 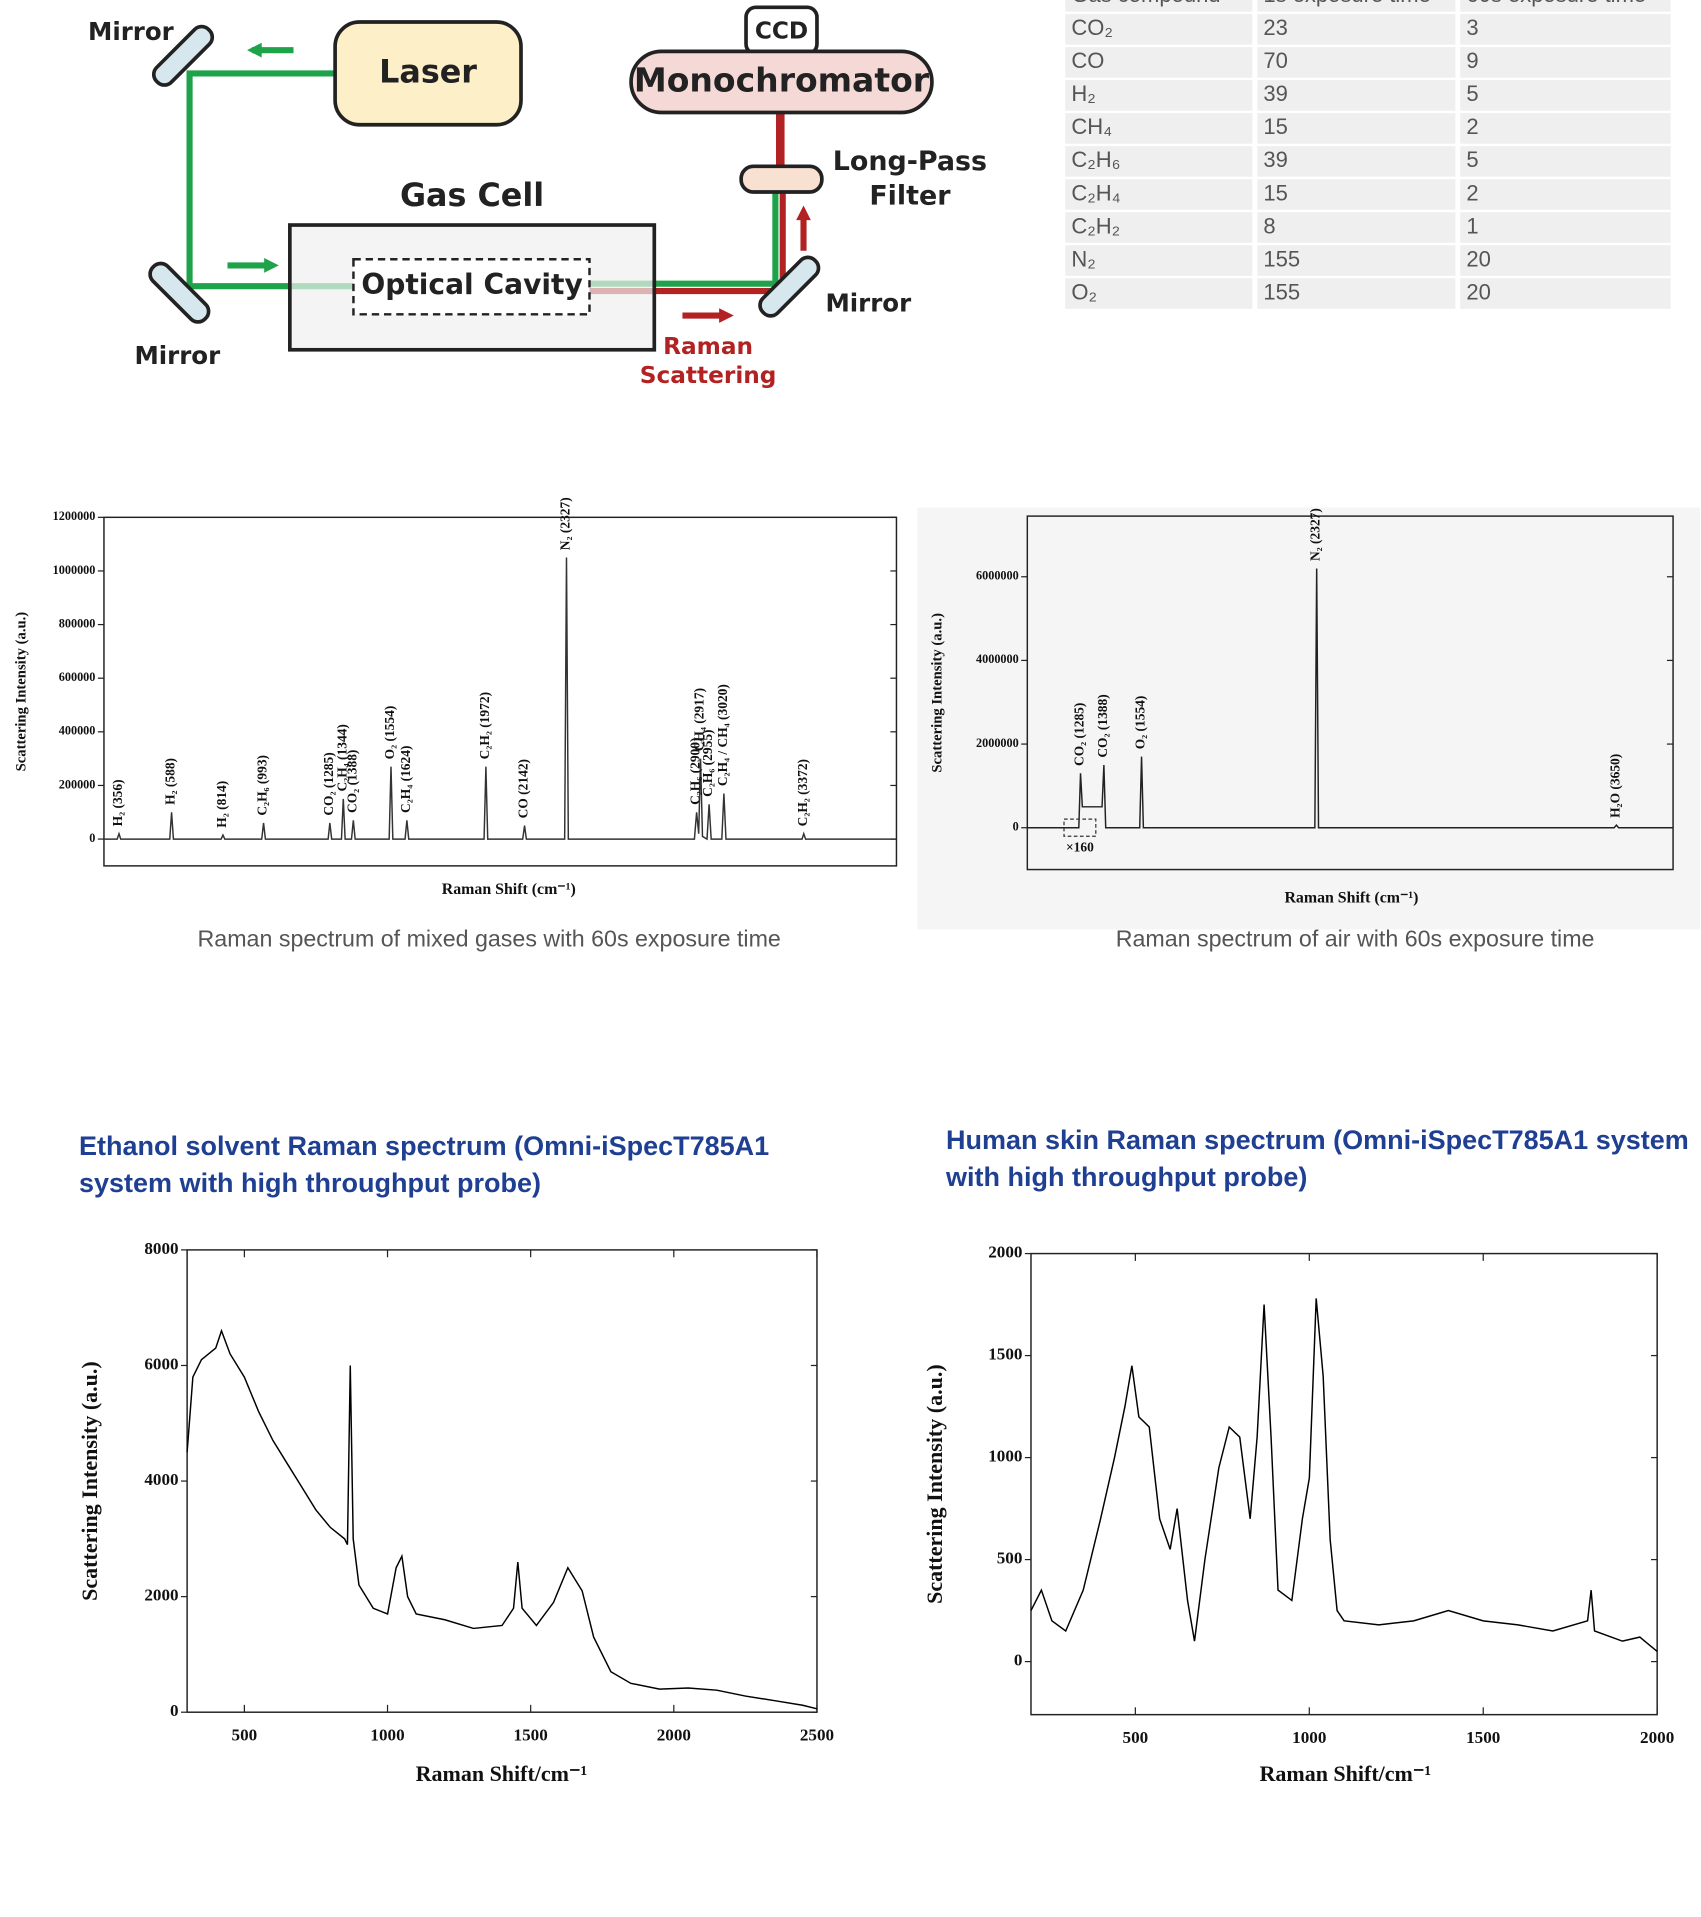 I want to click on table-text: 155, so click(x=1281, y=258).